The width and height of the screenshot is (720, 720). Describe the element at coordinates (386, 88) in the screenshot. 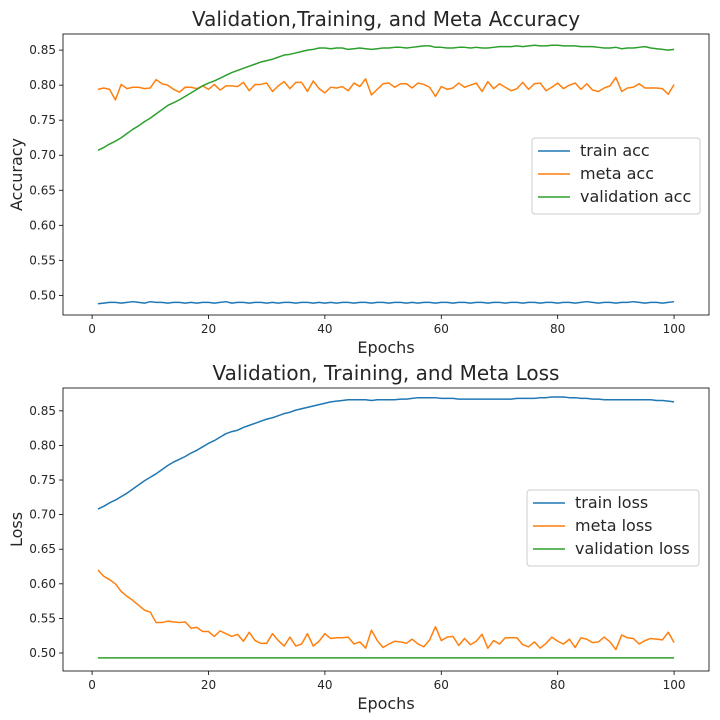

I see `series-line-meta-acc` at that location.